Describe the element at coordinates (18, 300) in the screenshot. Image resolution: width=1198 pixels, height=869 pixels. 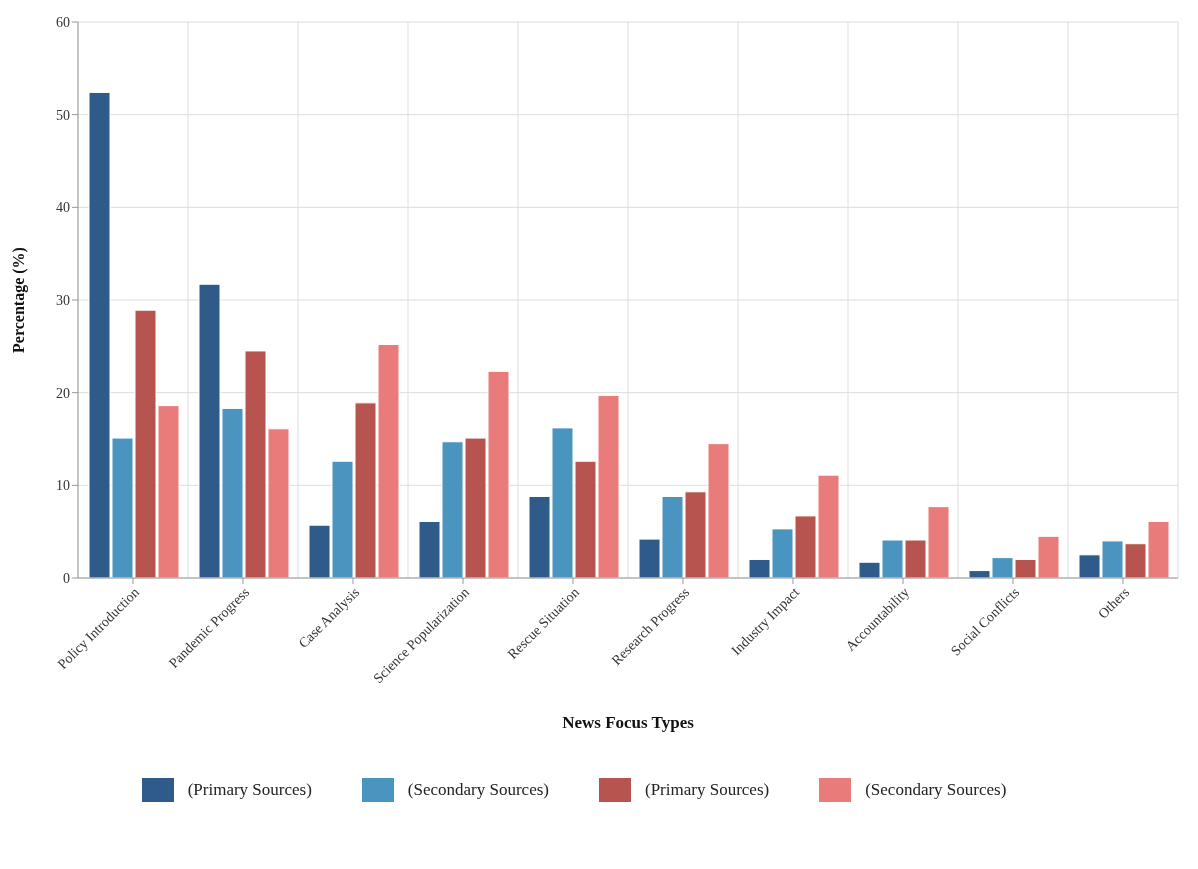
I see `y-axis-title: Percentage (%)` at that location.